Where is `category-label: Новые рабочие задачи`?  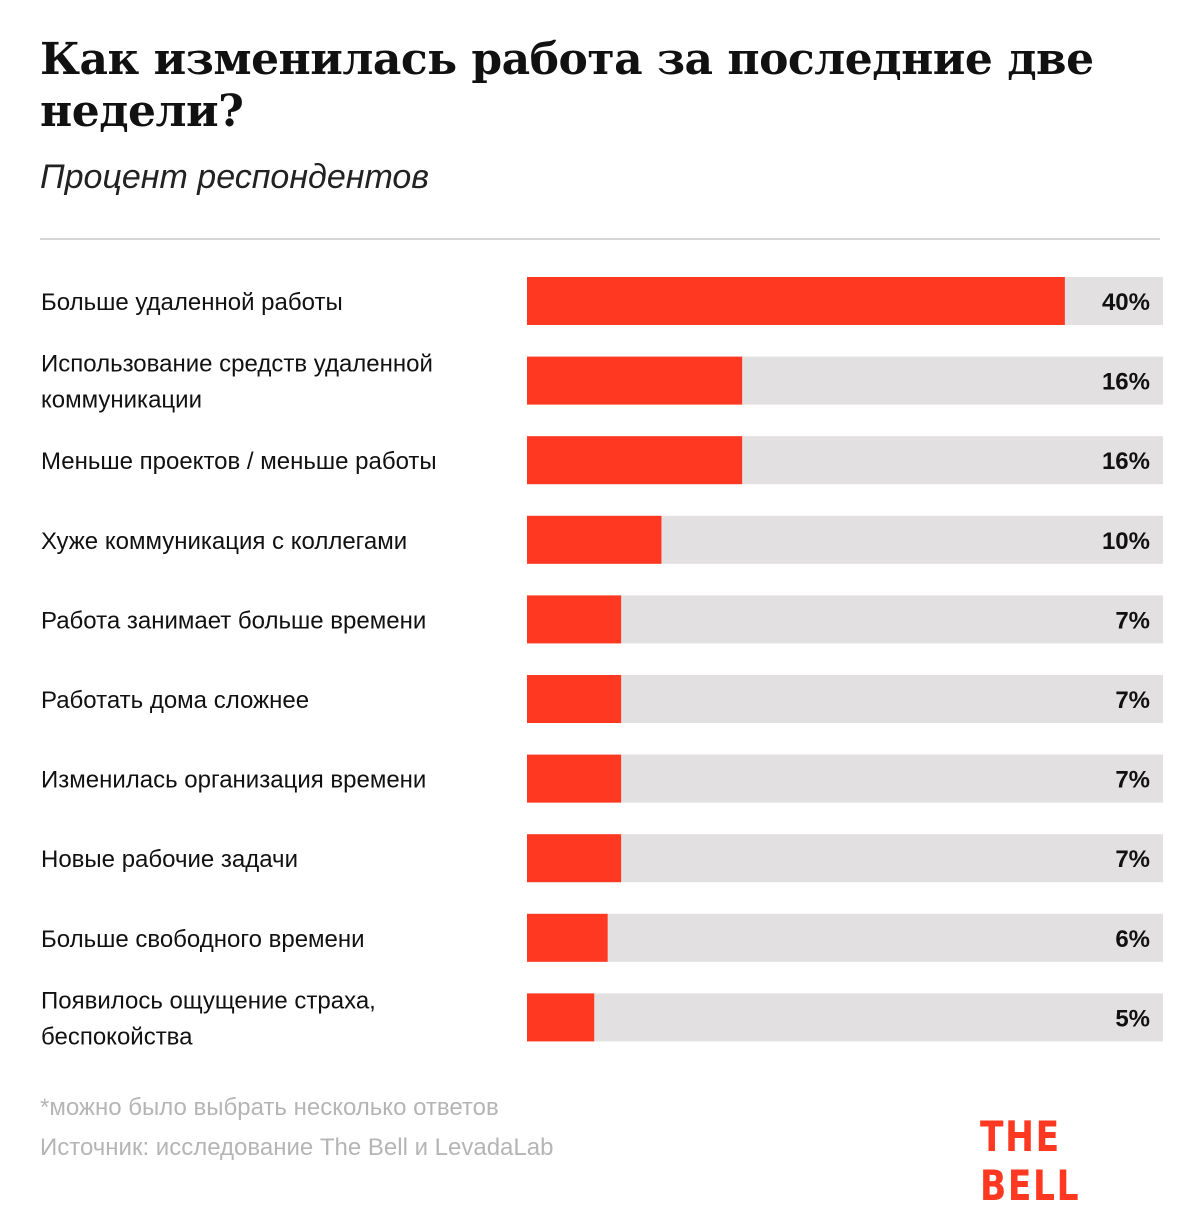
category-label: Новые рабочие задачи is located at coordinates (169, 859).